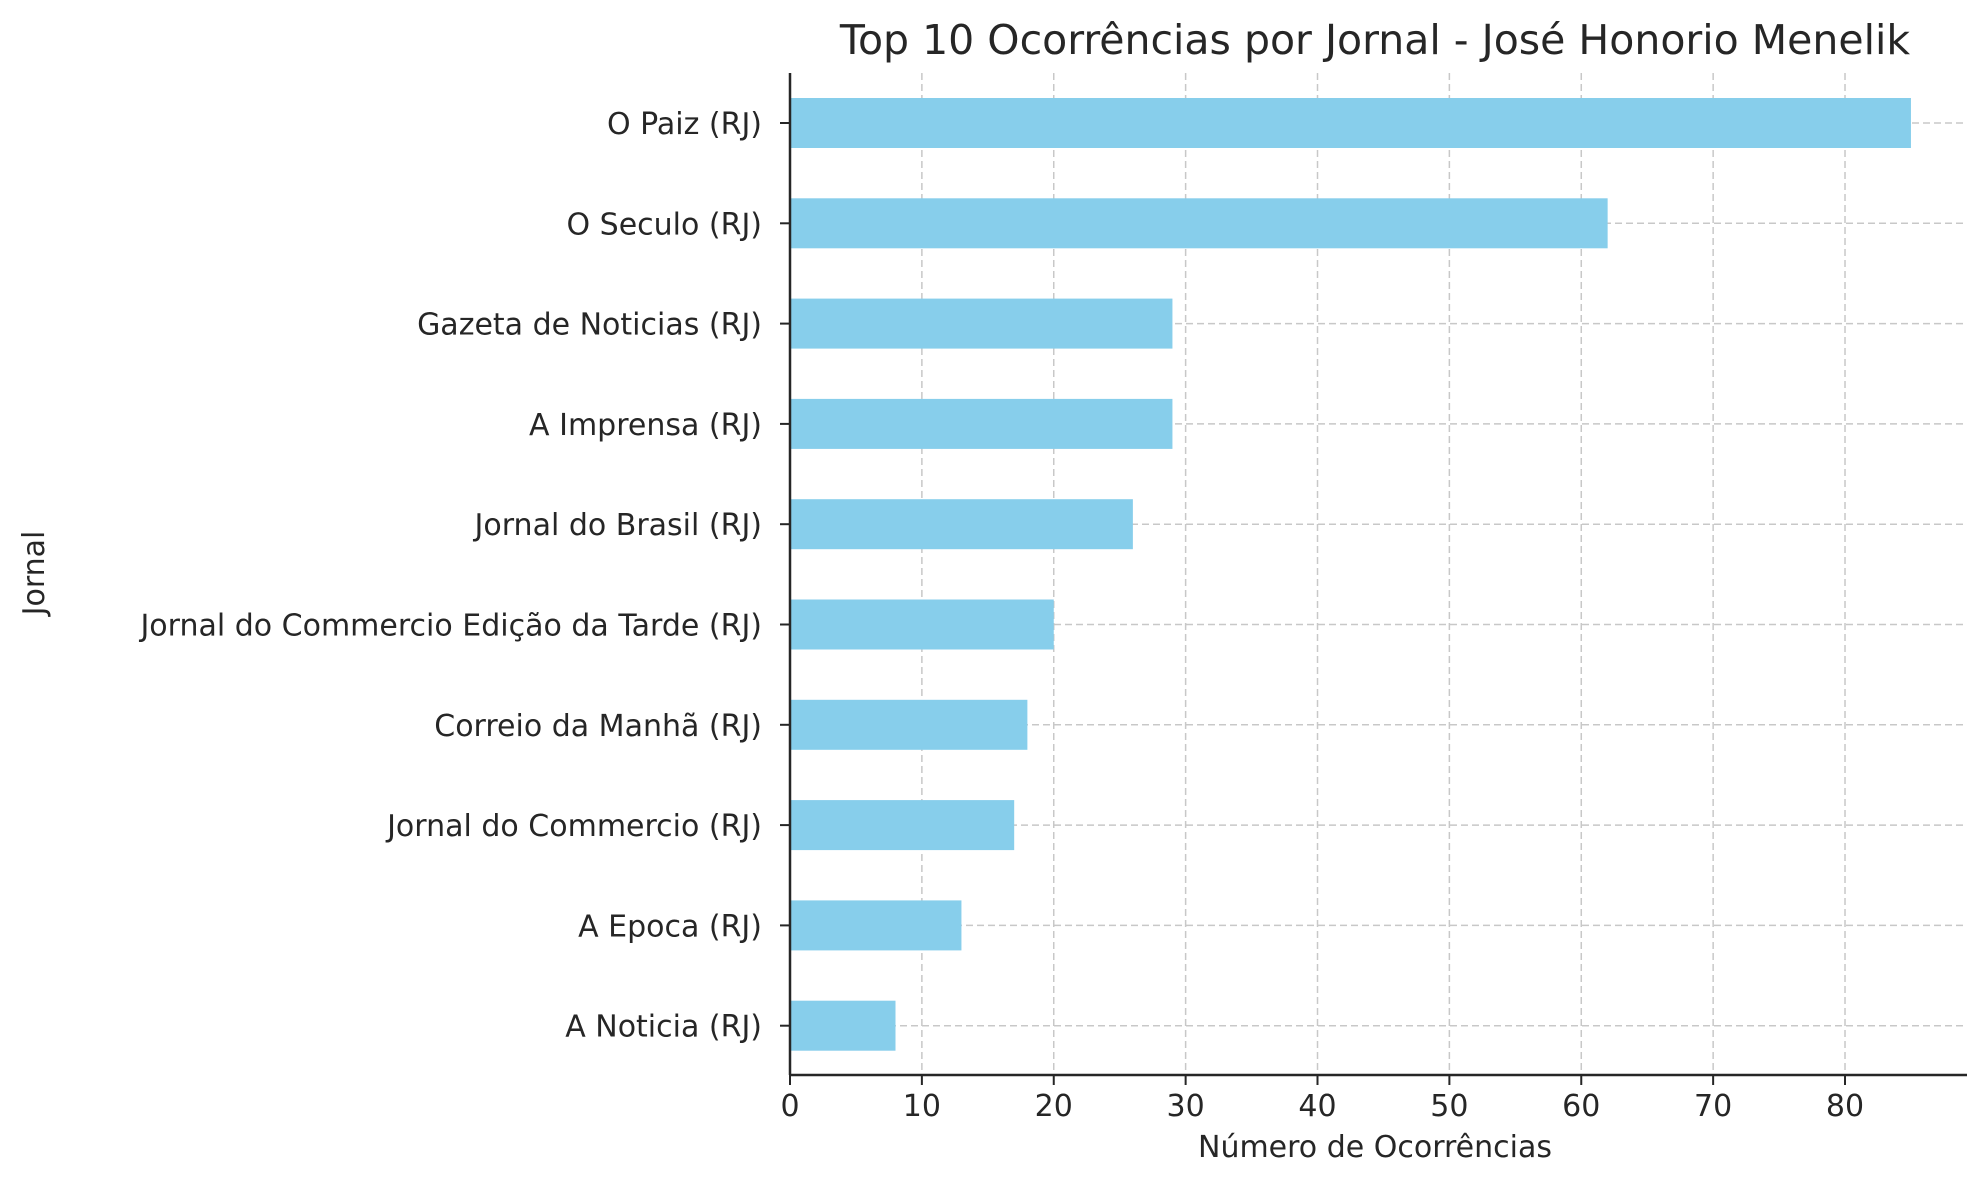 This screenshot has width=1979, height=1184. I want to click on x-tick-label: 0, so click(789, 1106).